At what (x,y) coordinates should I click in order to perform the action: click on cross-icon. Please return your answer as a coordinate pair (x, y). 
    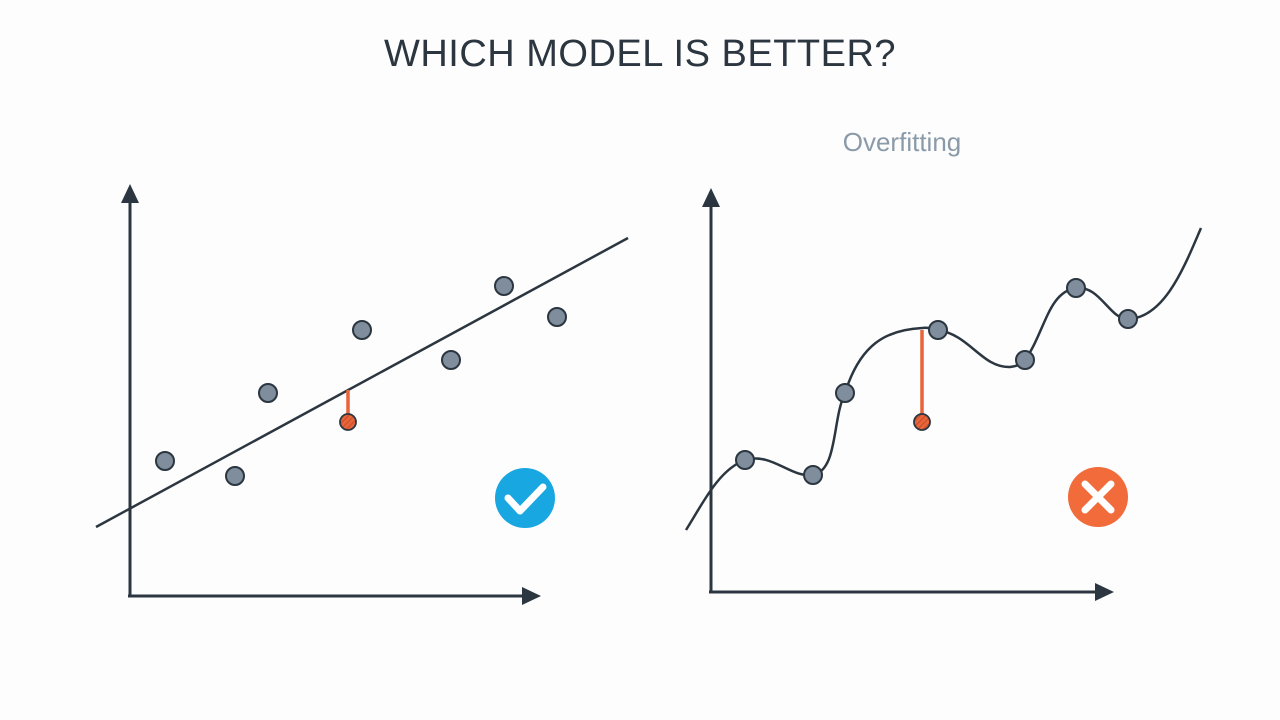
    Looking at the image, I should click on (1098, 497).